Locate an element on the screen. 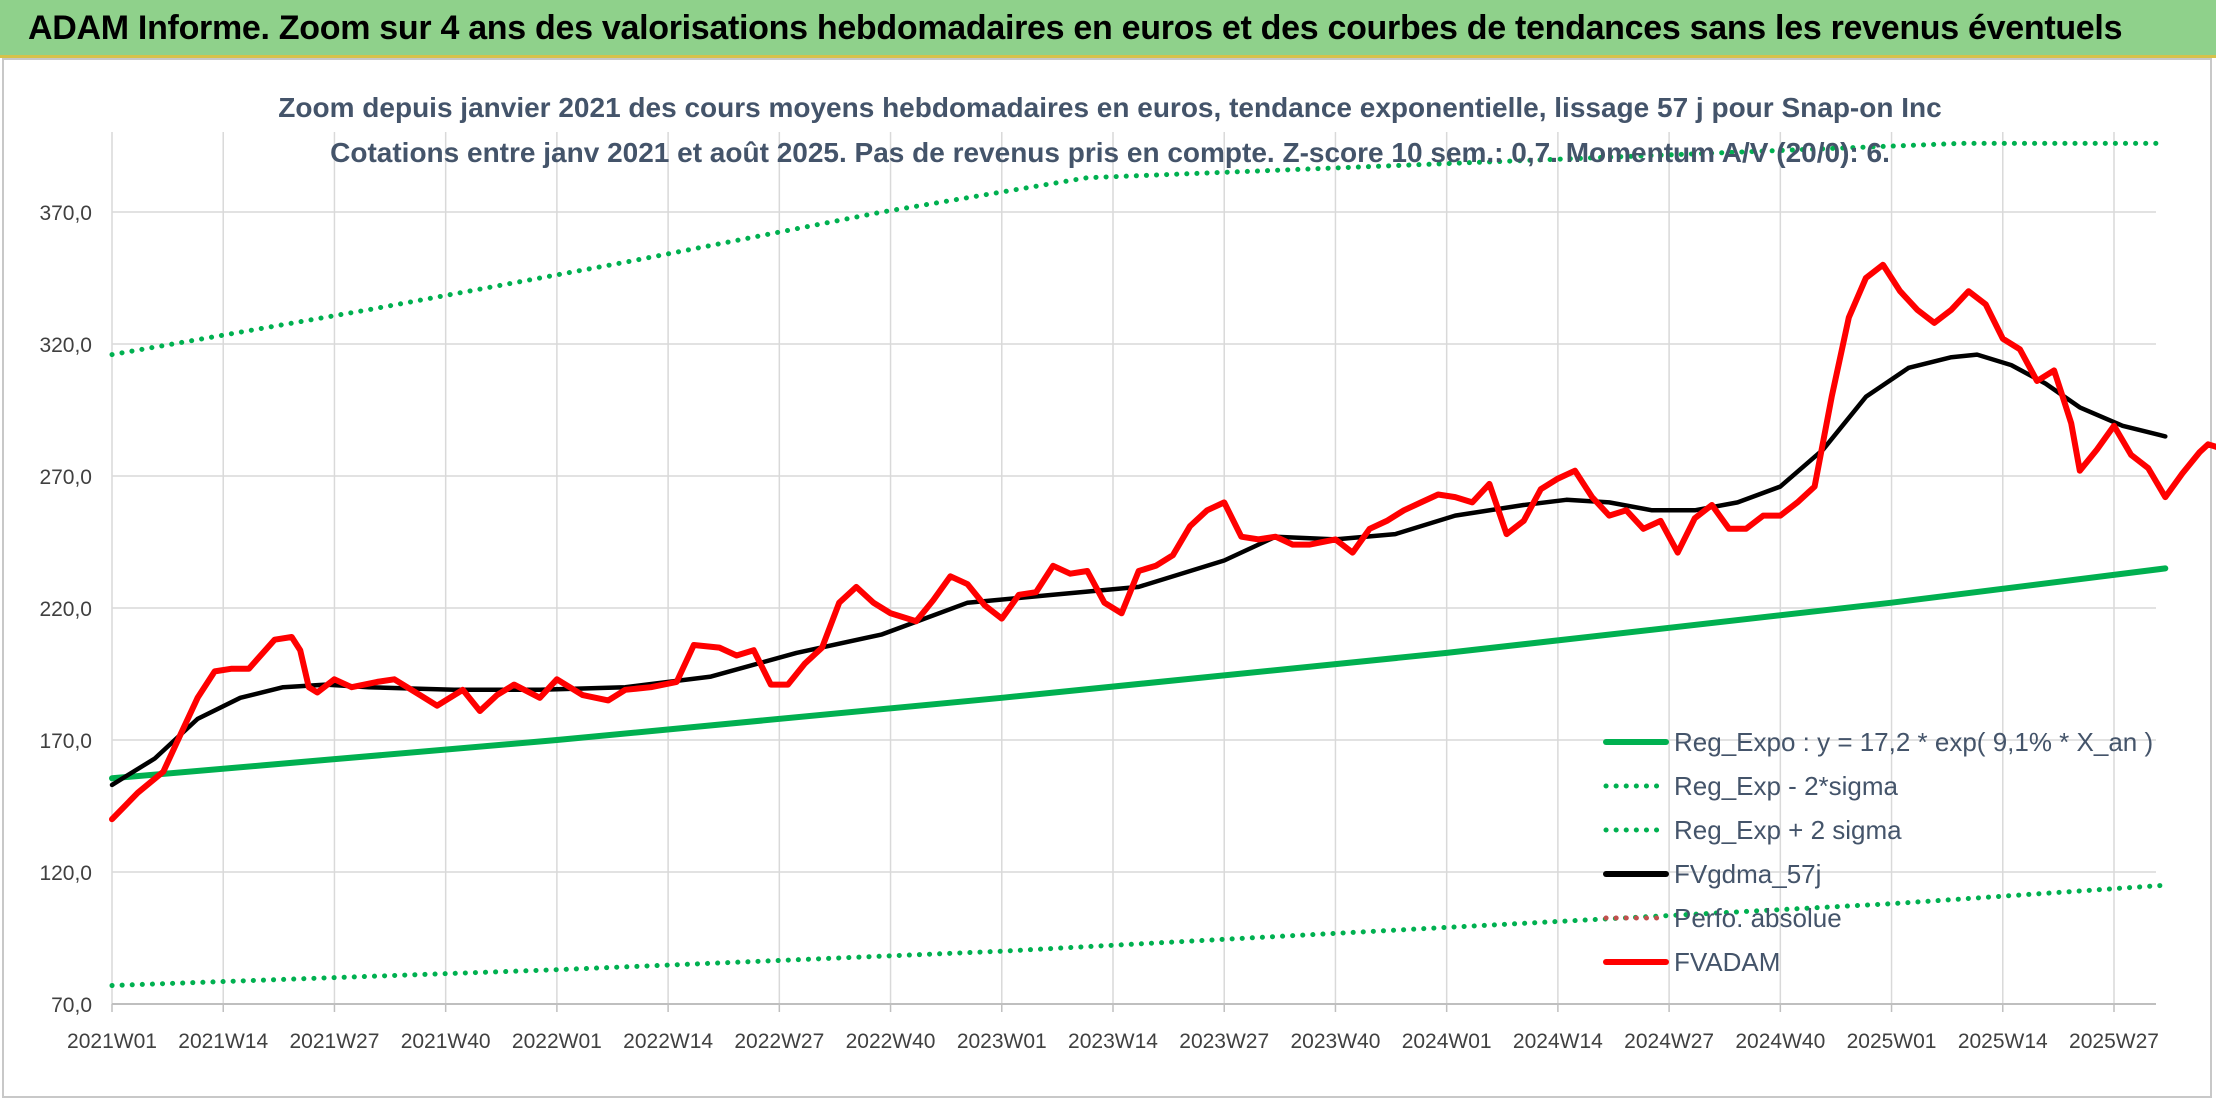 This screenshot has height=1102, width=2216. y-tick-label: 370,0 is located at coordinates (65, 213).